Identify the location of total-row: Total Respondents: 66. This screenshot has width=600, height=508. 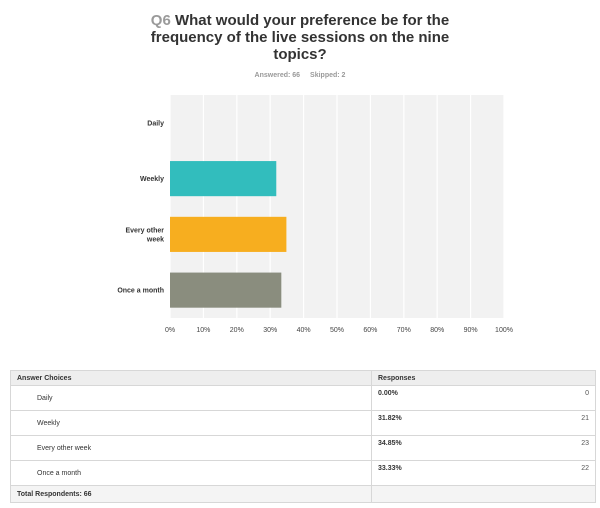
(303, 494).